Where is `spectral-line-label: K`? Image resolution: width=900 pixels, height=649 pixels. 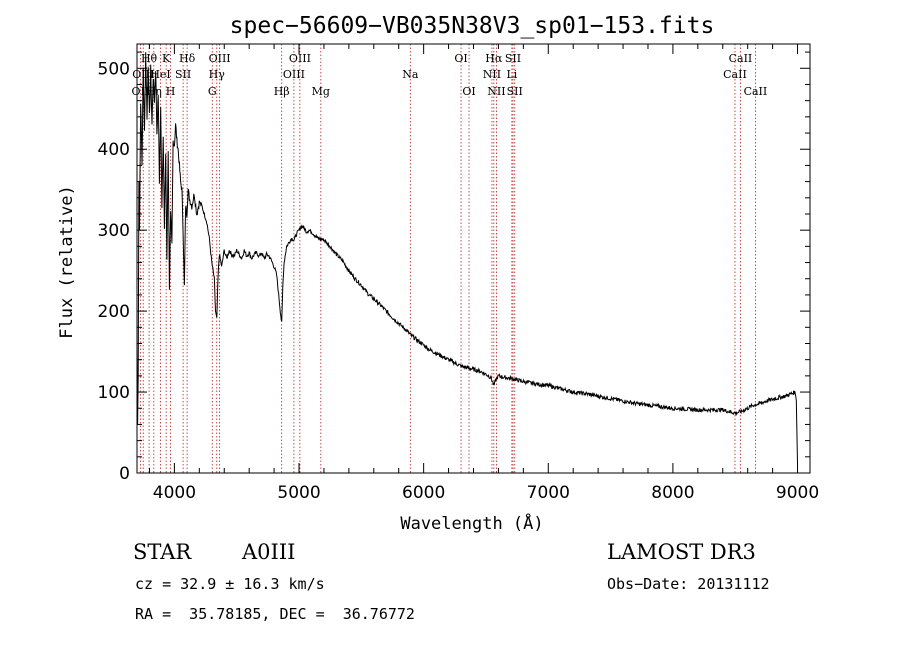
spectral-line-label: K is located at coordinates (166, 58).